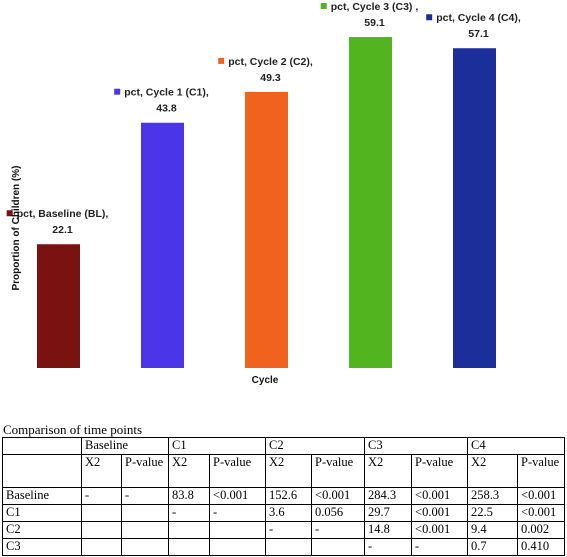  I want to click on table-cell: 0.002, so click(541, 530).